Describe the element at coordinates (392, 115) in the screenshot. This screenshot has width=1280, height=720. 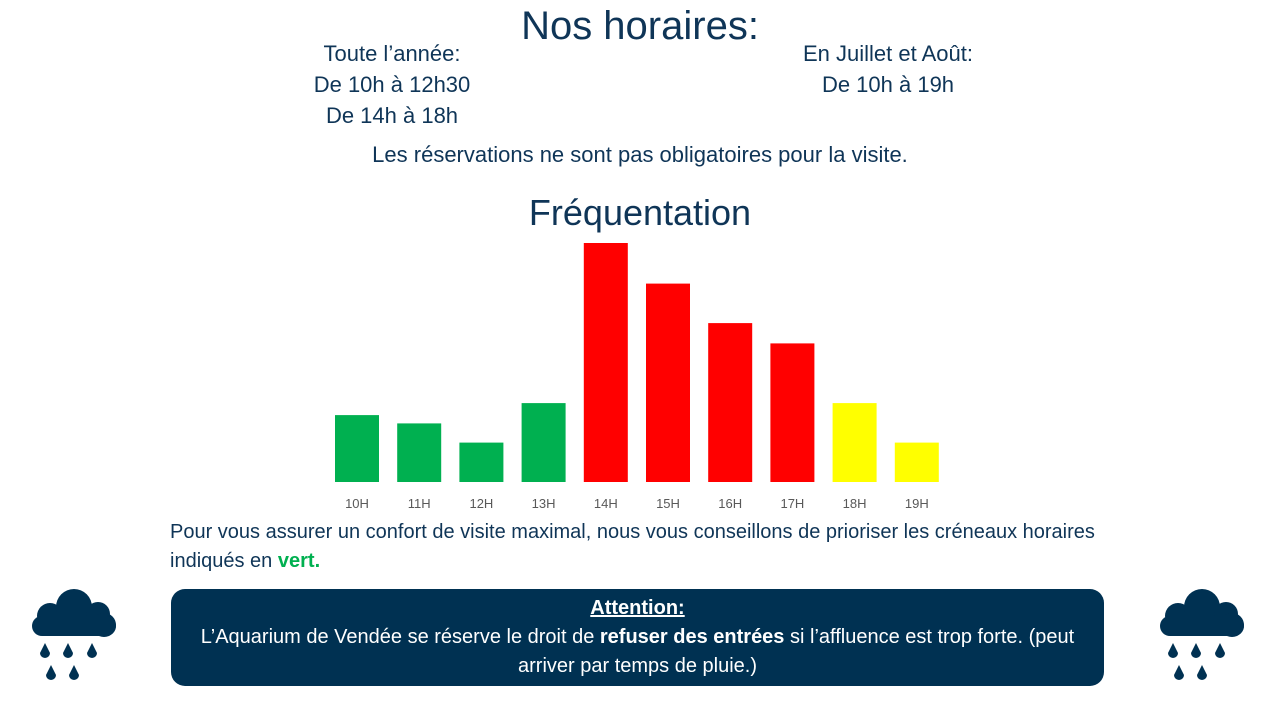
I see `hours-year-round-slot-2: De 14h à 18h` at that location.